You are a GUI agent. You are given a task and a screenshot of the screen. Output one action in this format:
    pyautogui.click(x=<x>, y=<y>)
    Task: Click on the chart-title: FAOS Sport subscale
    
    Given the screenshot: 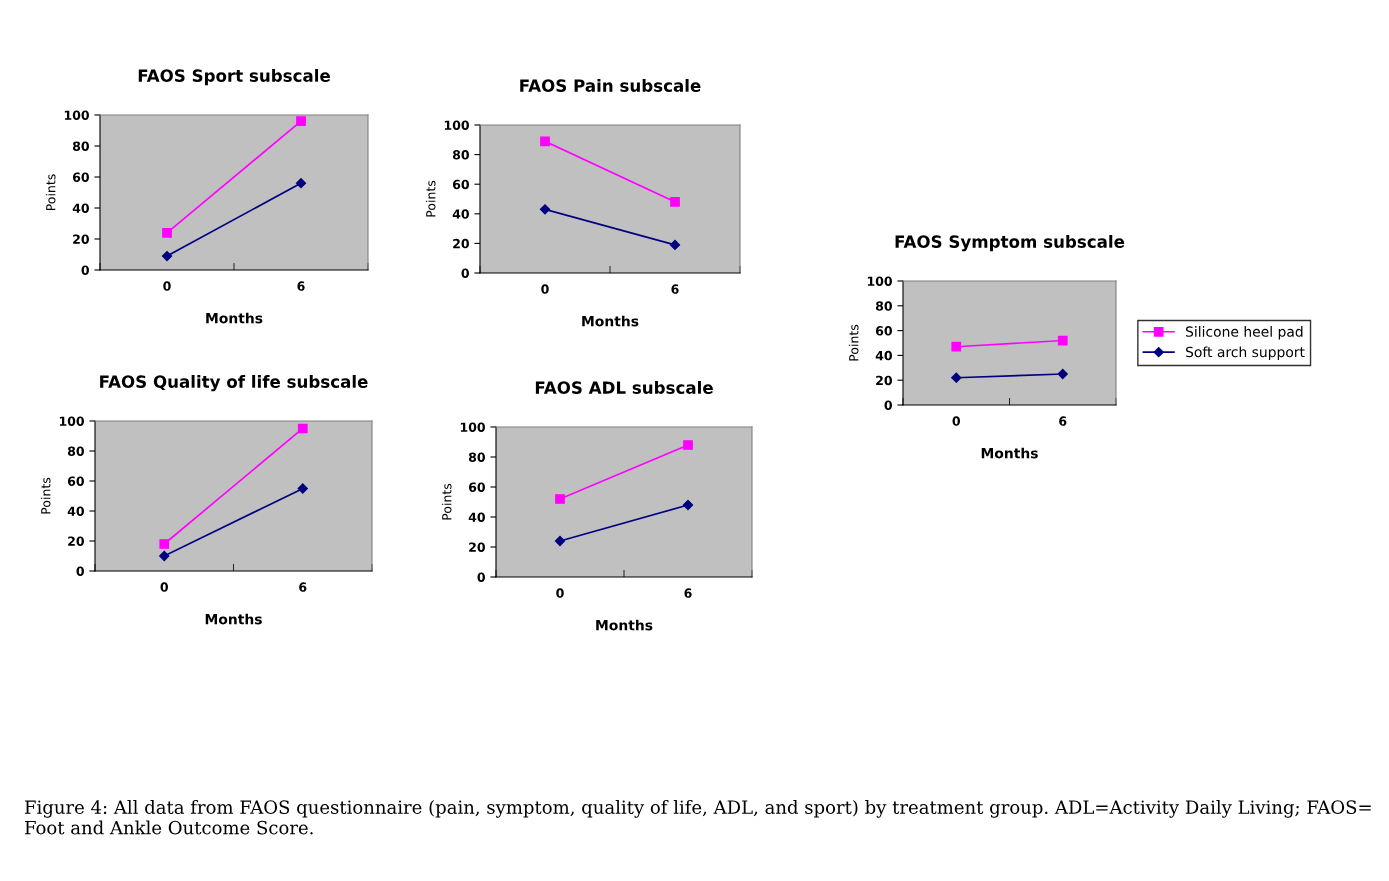 What is the action you would take?
    pyautogui.click(x=234, y=77)
    